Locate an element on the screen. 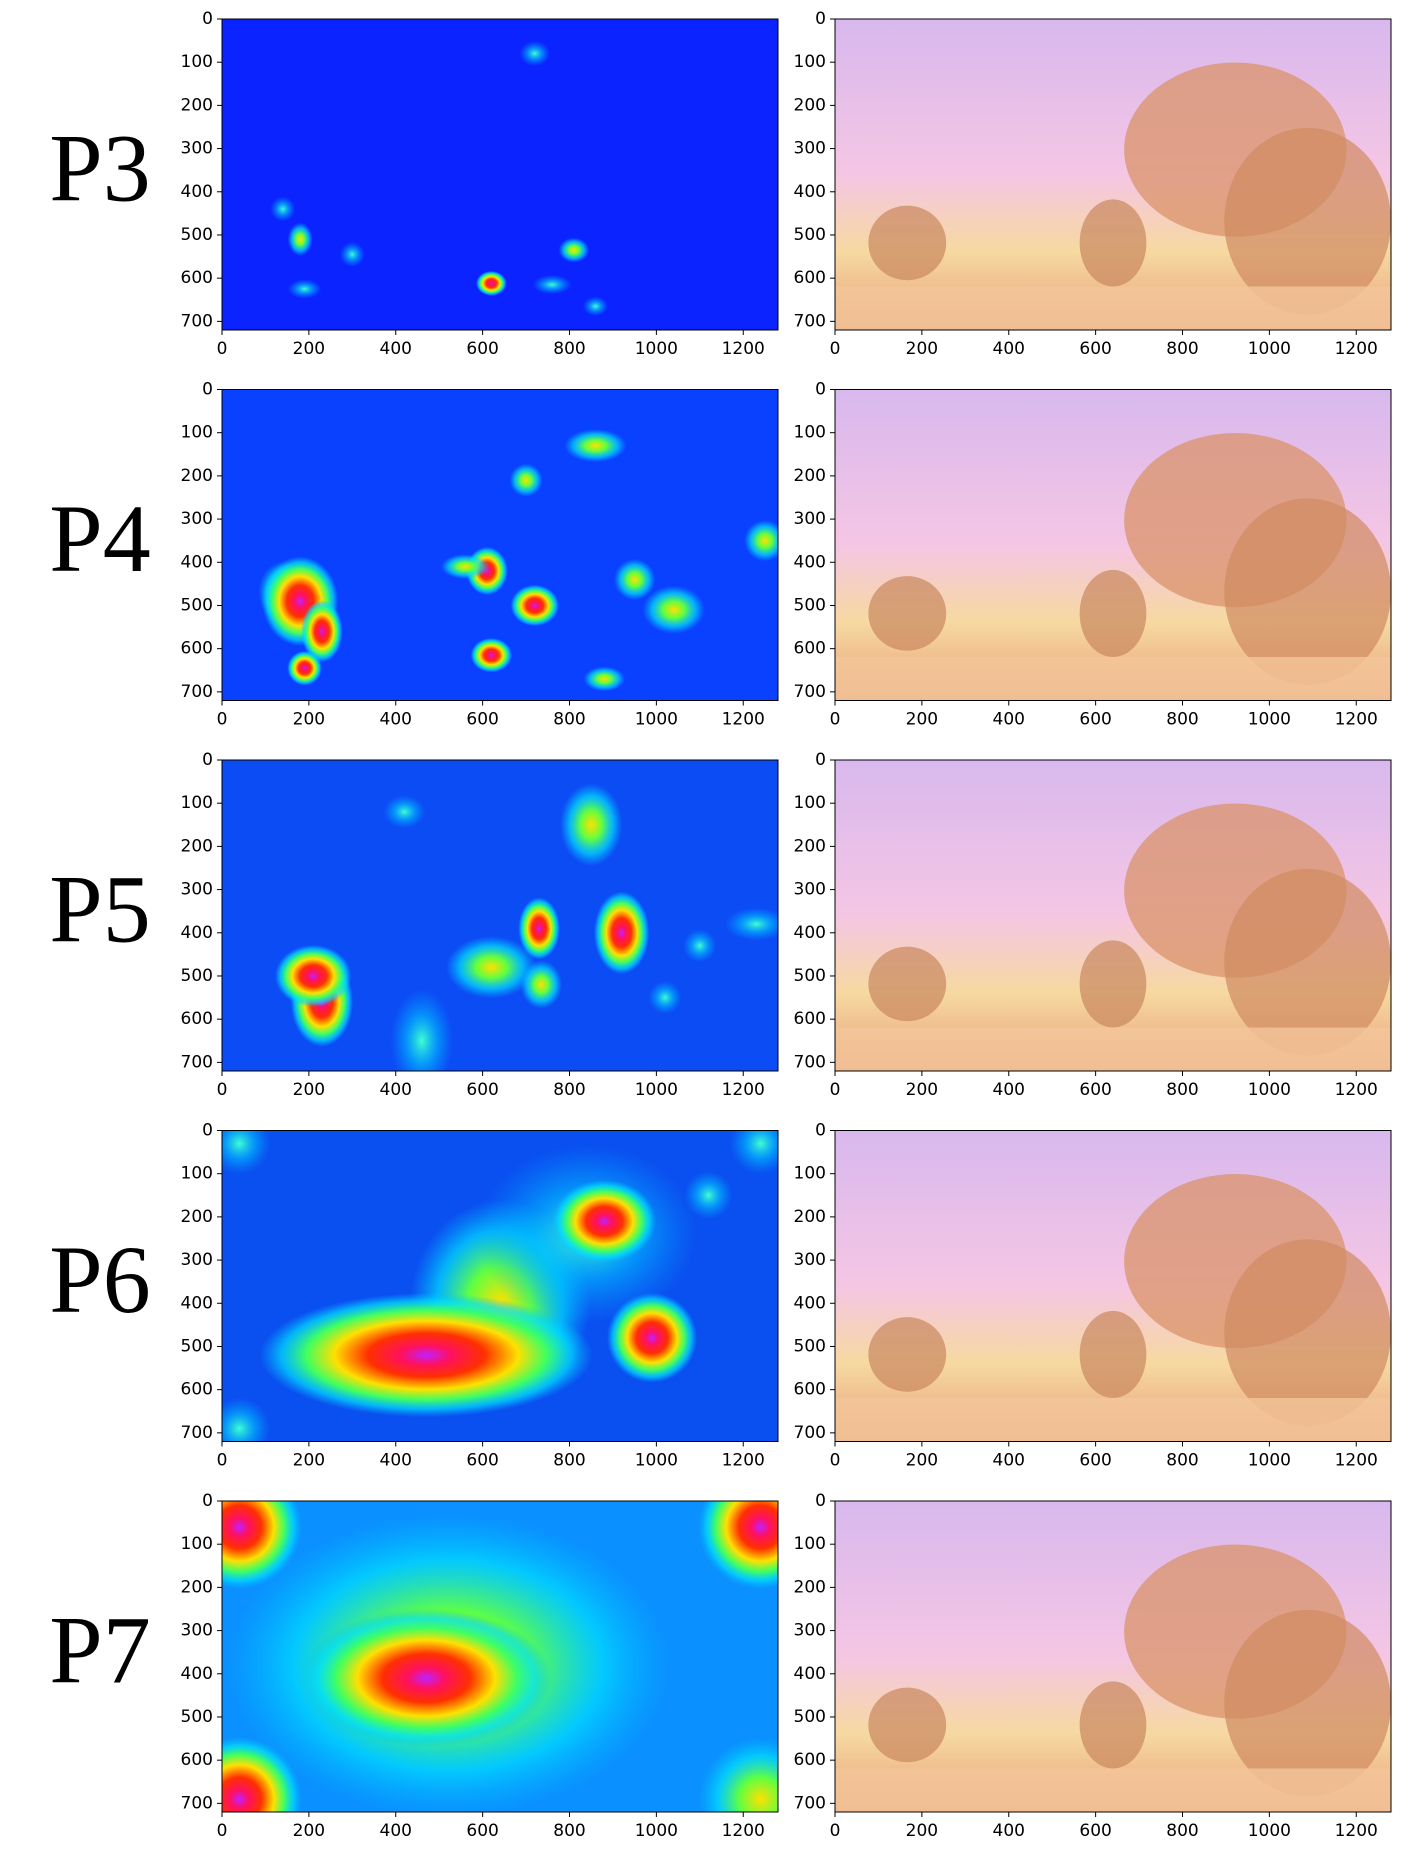  row-label: P6 is located at coordinates (99, 1279).